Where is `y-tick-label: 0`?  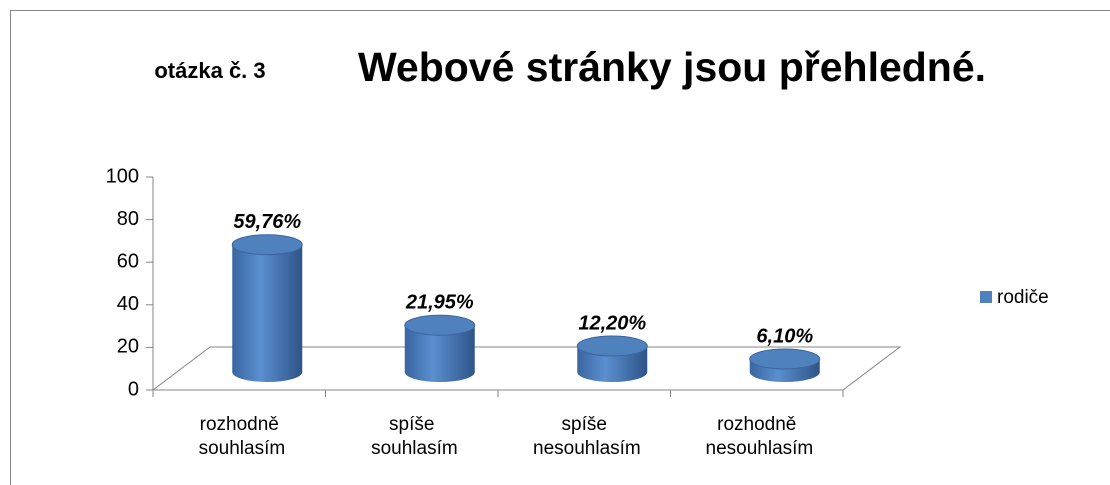
y-tick-label: 0 is located at coordinates (133, 389).